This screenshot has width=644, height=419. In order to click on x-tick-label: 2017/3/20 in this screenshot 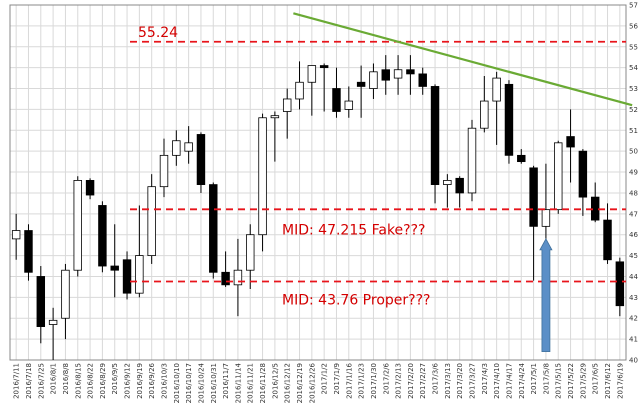, I will do `click(460, 381)`.